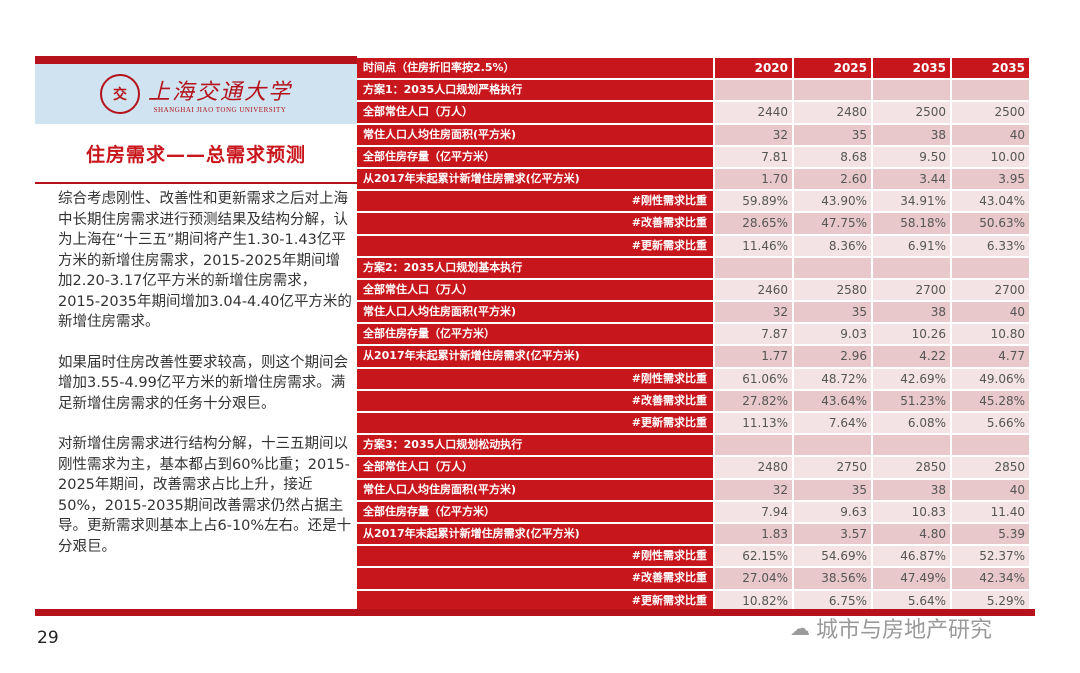  What do you see at coordinates (911, 378) in the screenshot?
I see `table-cell: 42.69%` at bounding box center [911, 378].